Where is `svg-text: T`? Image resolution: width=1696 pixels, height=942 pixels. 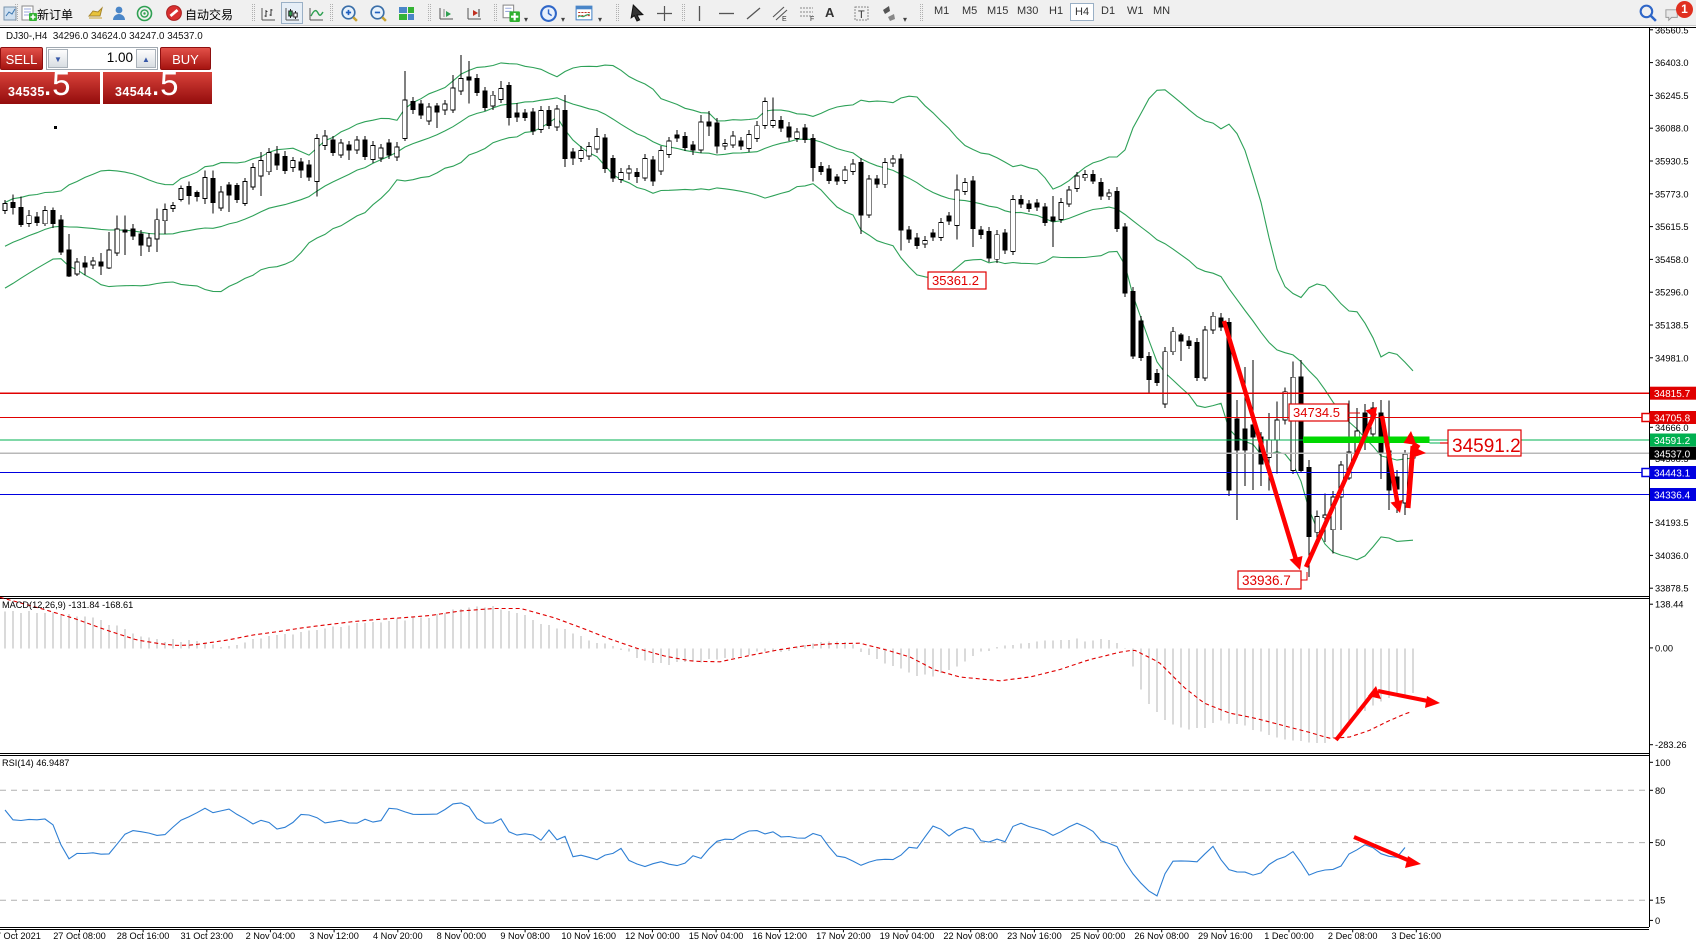 svg-text: T is located at coordinates (861, 15).